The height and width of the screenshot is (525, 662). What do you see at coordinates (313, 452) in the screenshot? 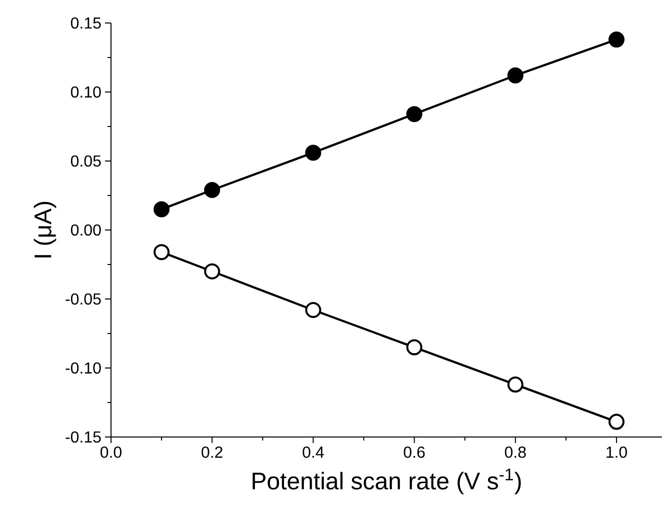
I see `x-tick-label: 0.4` at bounding box center [313, 452].